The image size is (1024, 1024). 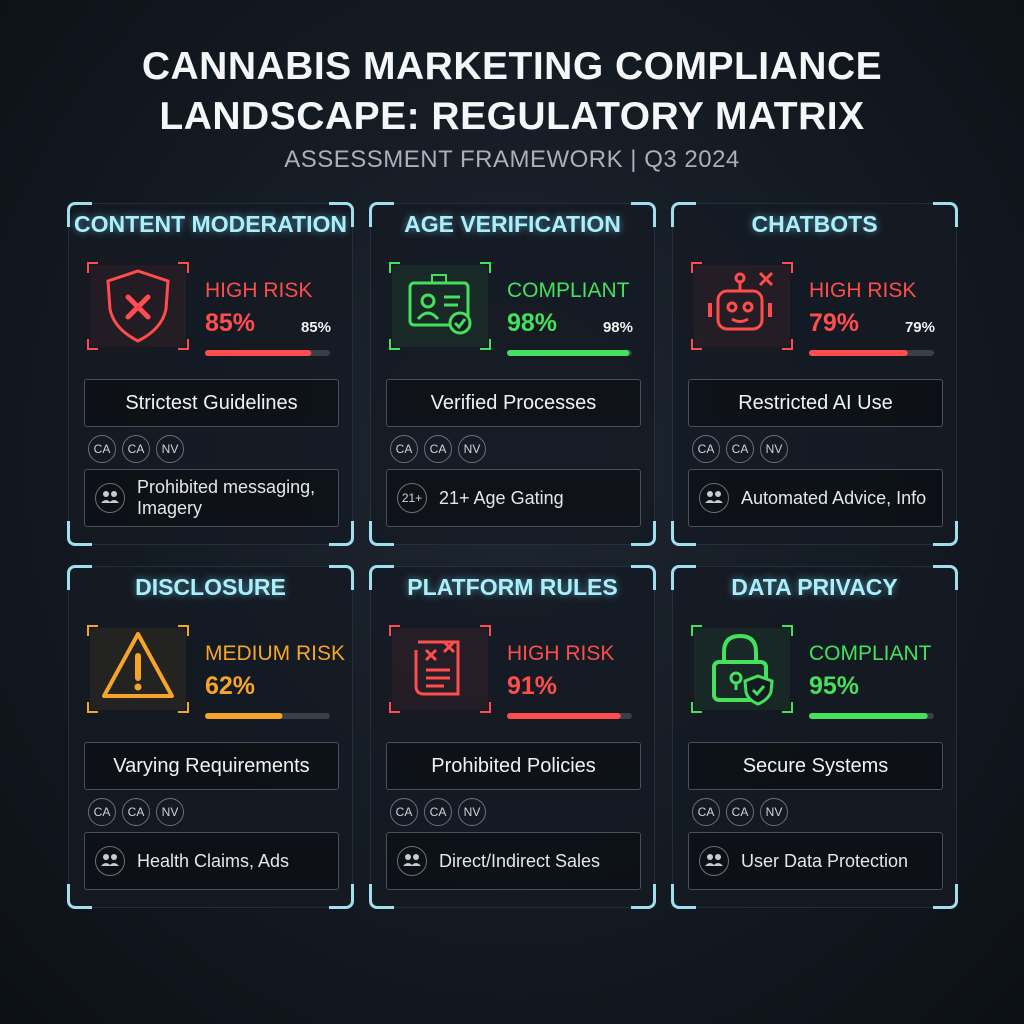 I want to click on detail-box: 21+ 21+ Age Gating, so click(x=513, y=498).